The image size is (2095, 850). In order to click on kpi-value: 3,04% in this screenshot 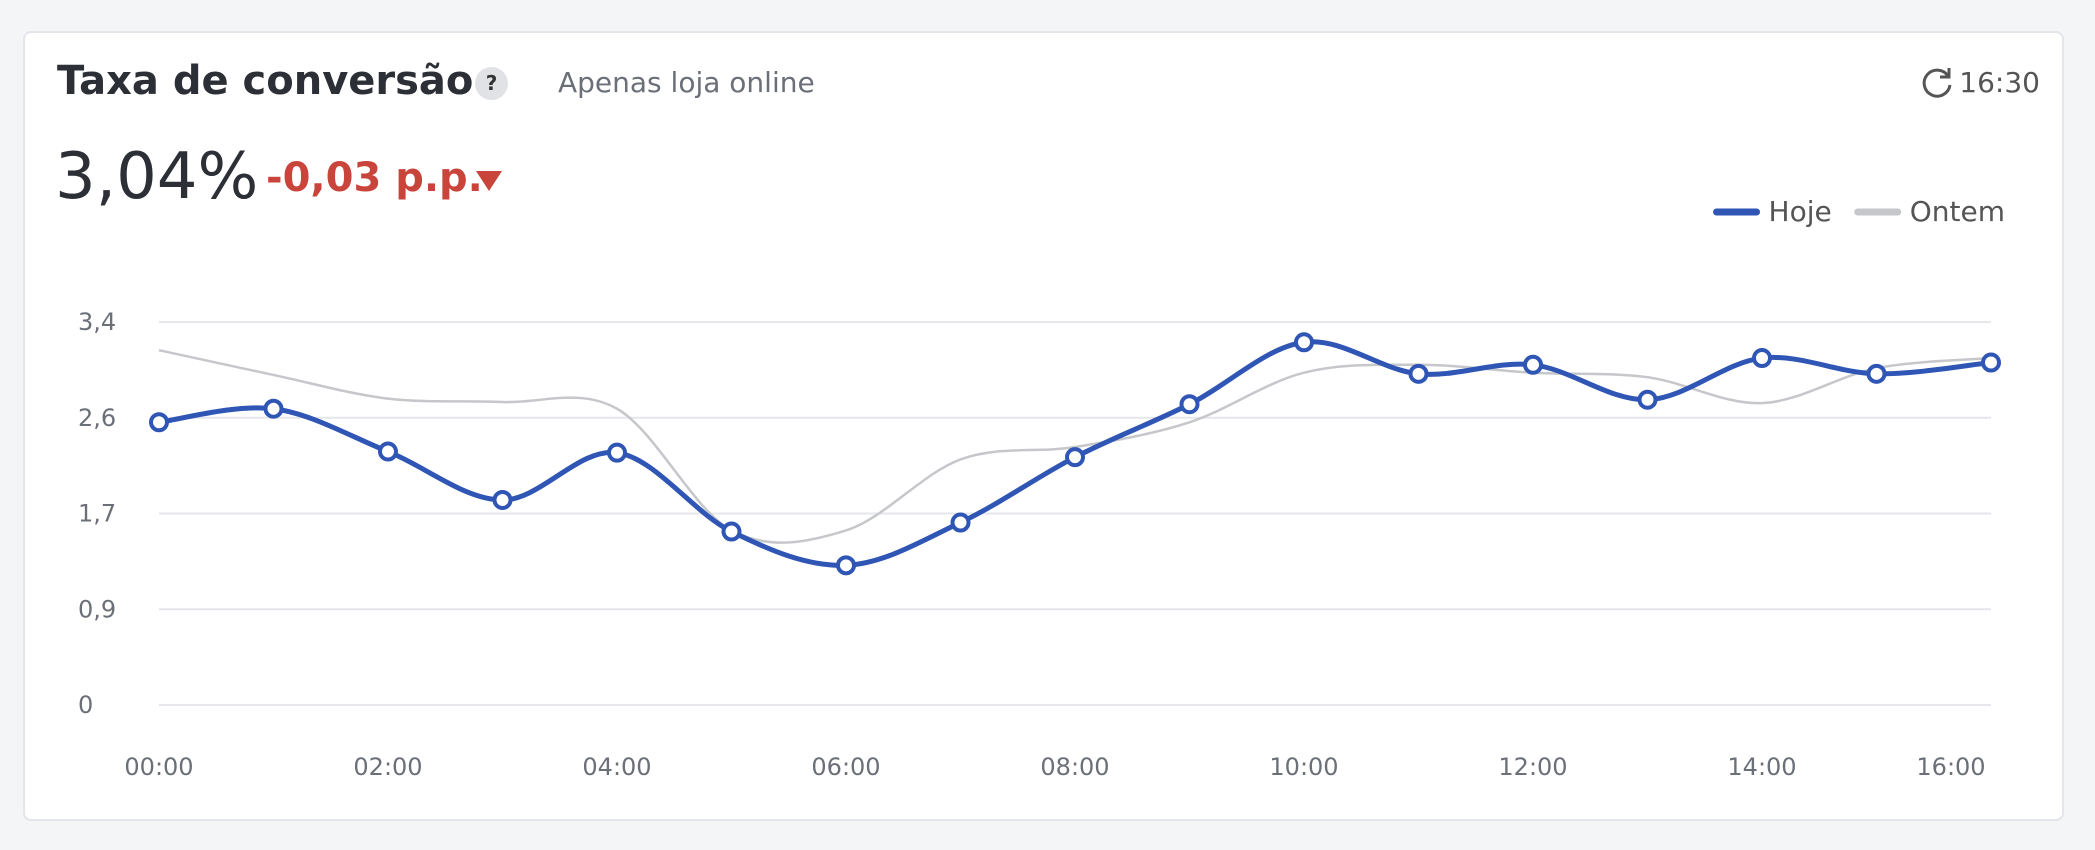, I will do `click(157, 177)`.